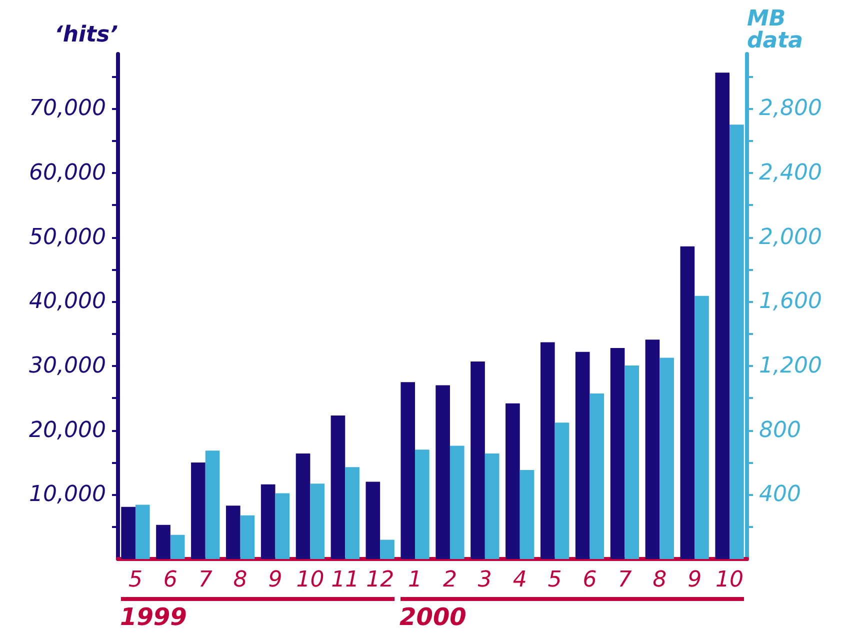 The height and width of the screenshot is (637, 850). Describe the element at coordinates (790, 173) in the screenshot. I see `y2-tick-label: 2,400` at that location.